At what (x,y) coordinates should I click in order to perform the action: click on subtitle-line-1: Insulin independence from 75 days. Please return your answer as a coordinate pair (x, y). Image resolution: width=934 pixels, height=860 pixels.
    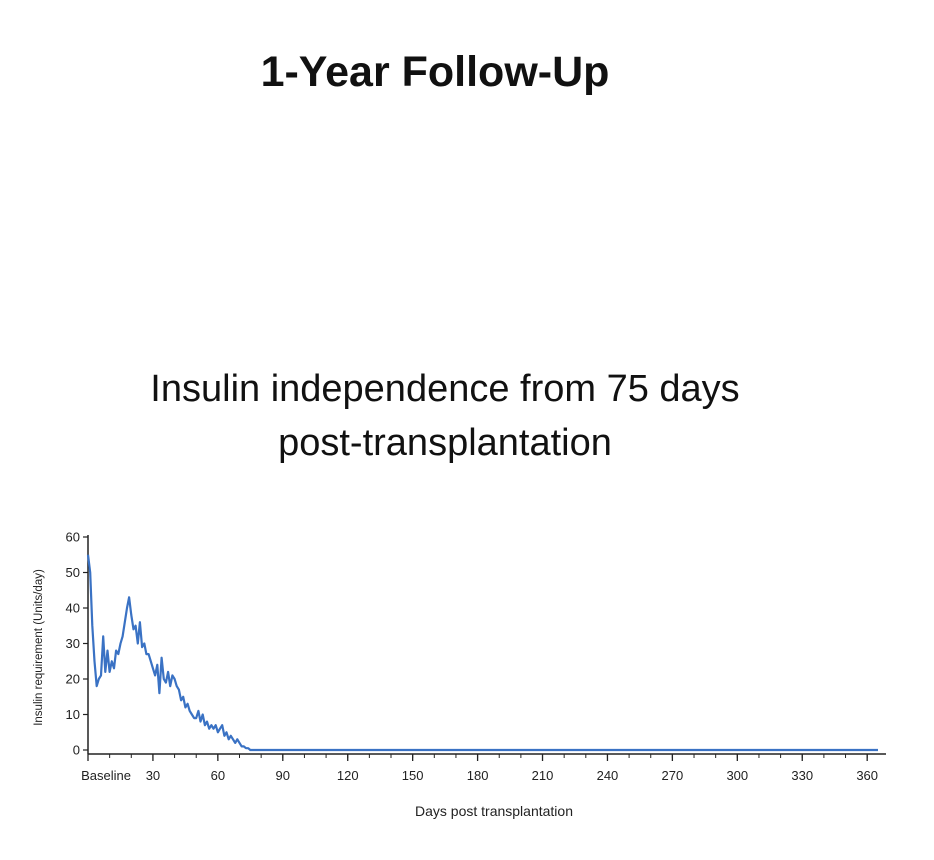
    Looking at the image, I should click on (445, 389).